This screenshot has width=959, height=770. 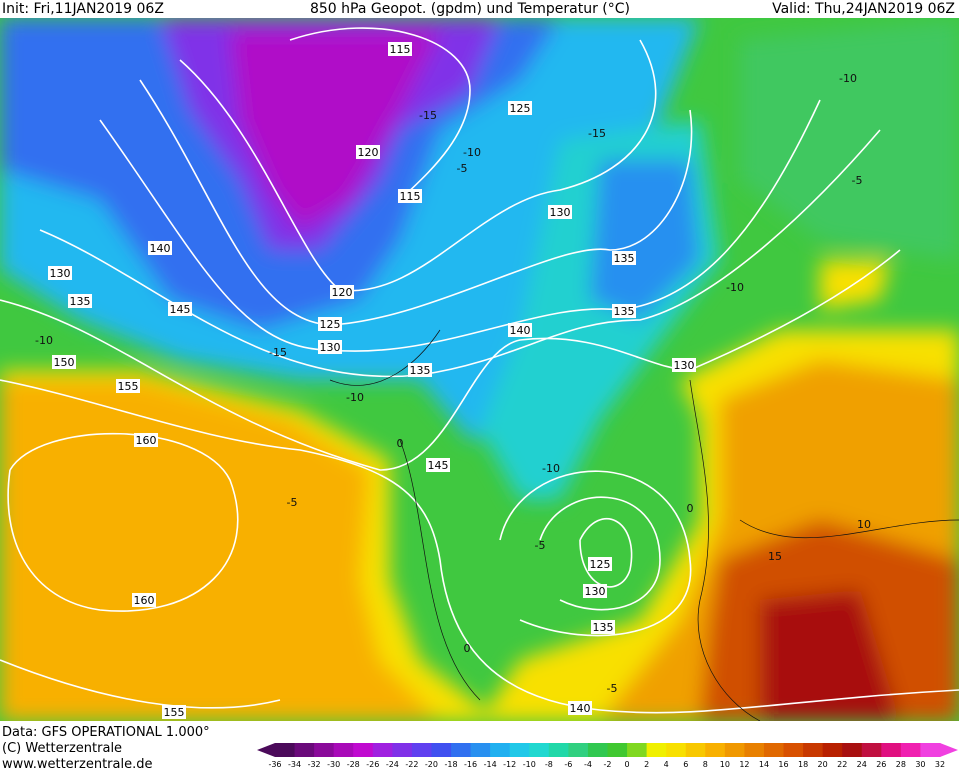 I want to click on scale-label: -10, so click(x=529, y=764).